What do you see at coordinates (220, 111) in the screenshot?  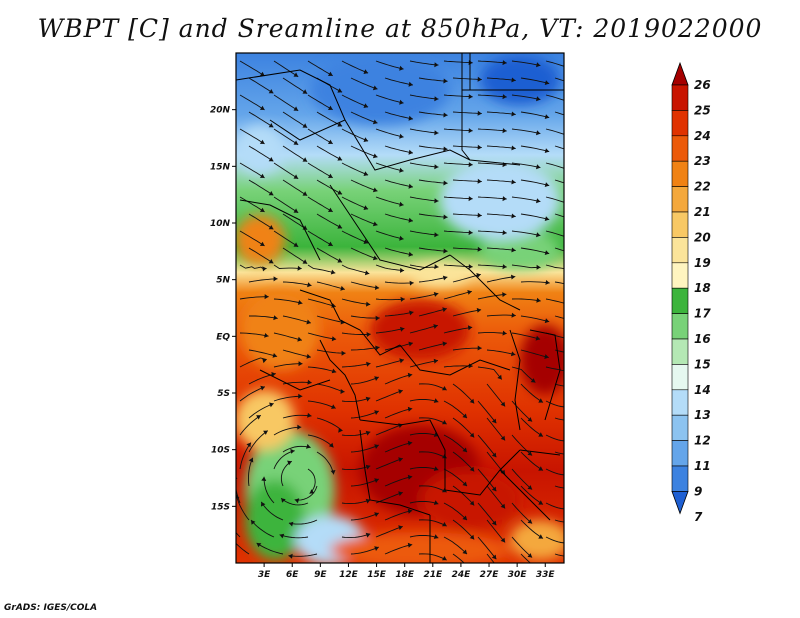 I see `lat-tick-label: 20N` at bounding box center [220, 111].